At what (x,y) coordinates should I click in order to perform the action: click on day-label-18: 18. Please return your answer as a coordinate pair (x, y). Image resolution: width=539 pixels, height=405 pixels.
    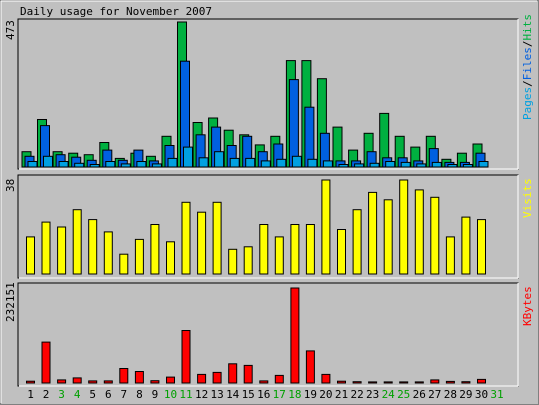
    Looking at the image, I should click on (294, 394).